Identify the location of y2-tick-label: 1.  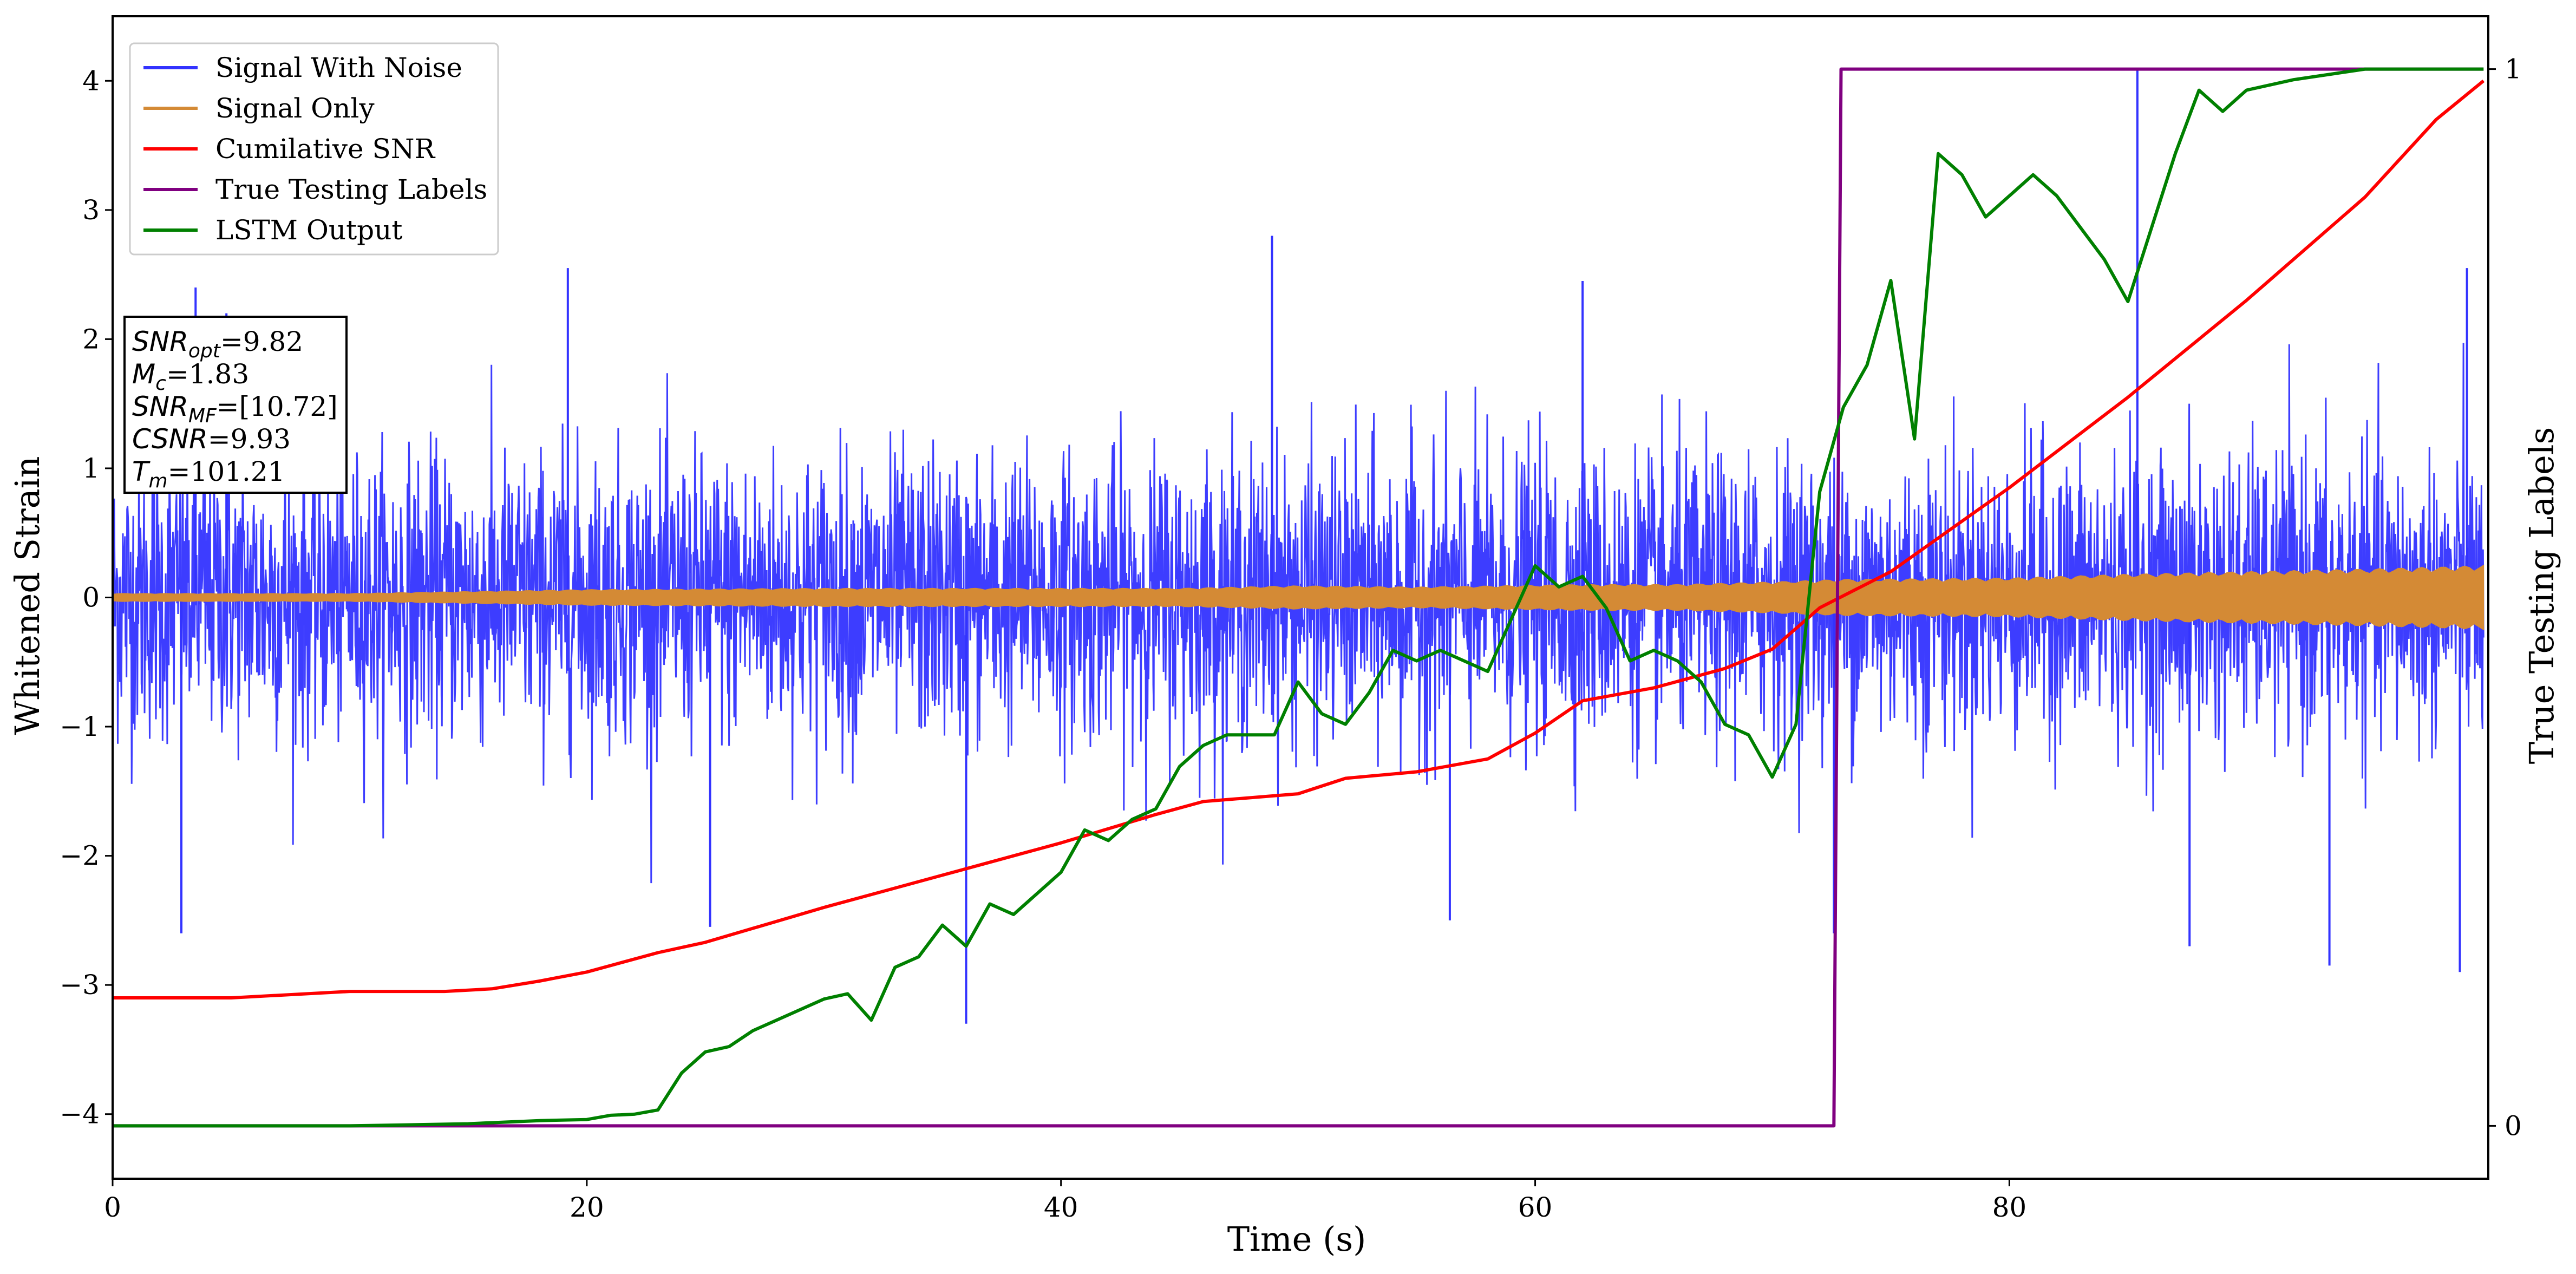
(2514, 69).